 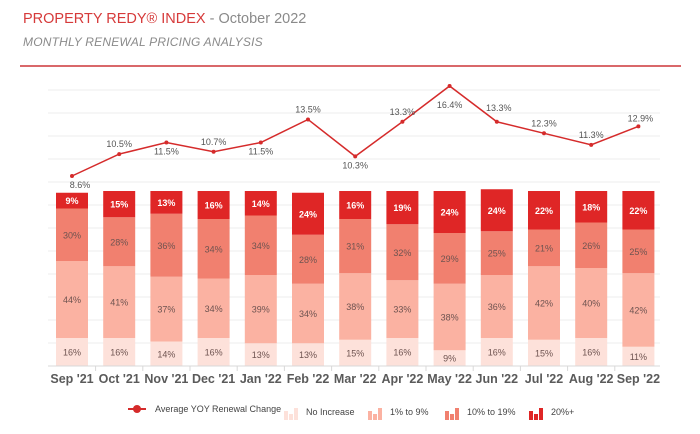 I want to click on legend-item-no-increase: No Increase, so click(x=319, y=412).